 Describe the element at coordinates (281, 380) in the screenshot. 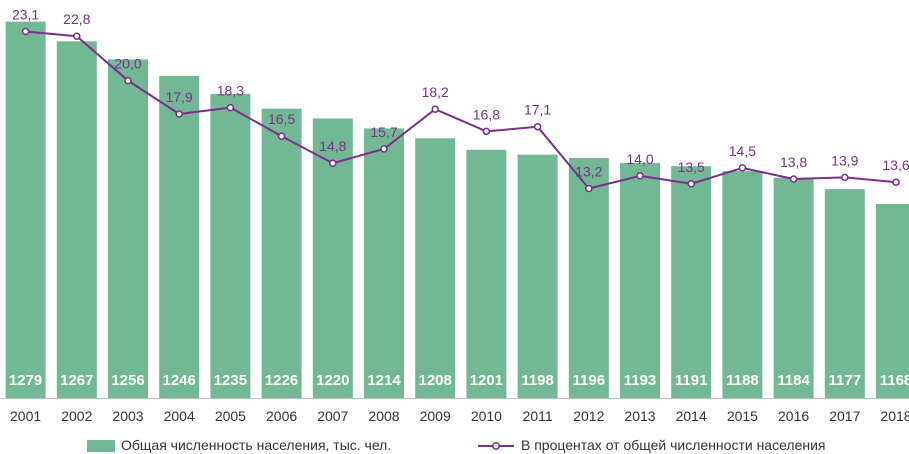

I see `bar-label-2006: 1226` at that location.